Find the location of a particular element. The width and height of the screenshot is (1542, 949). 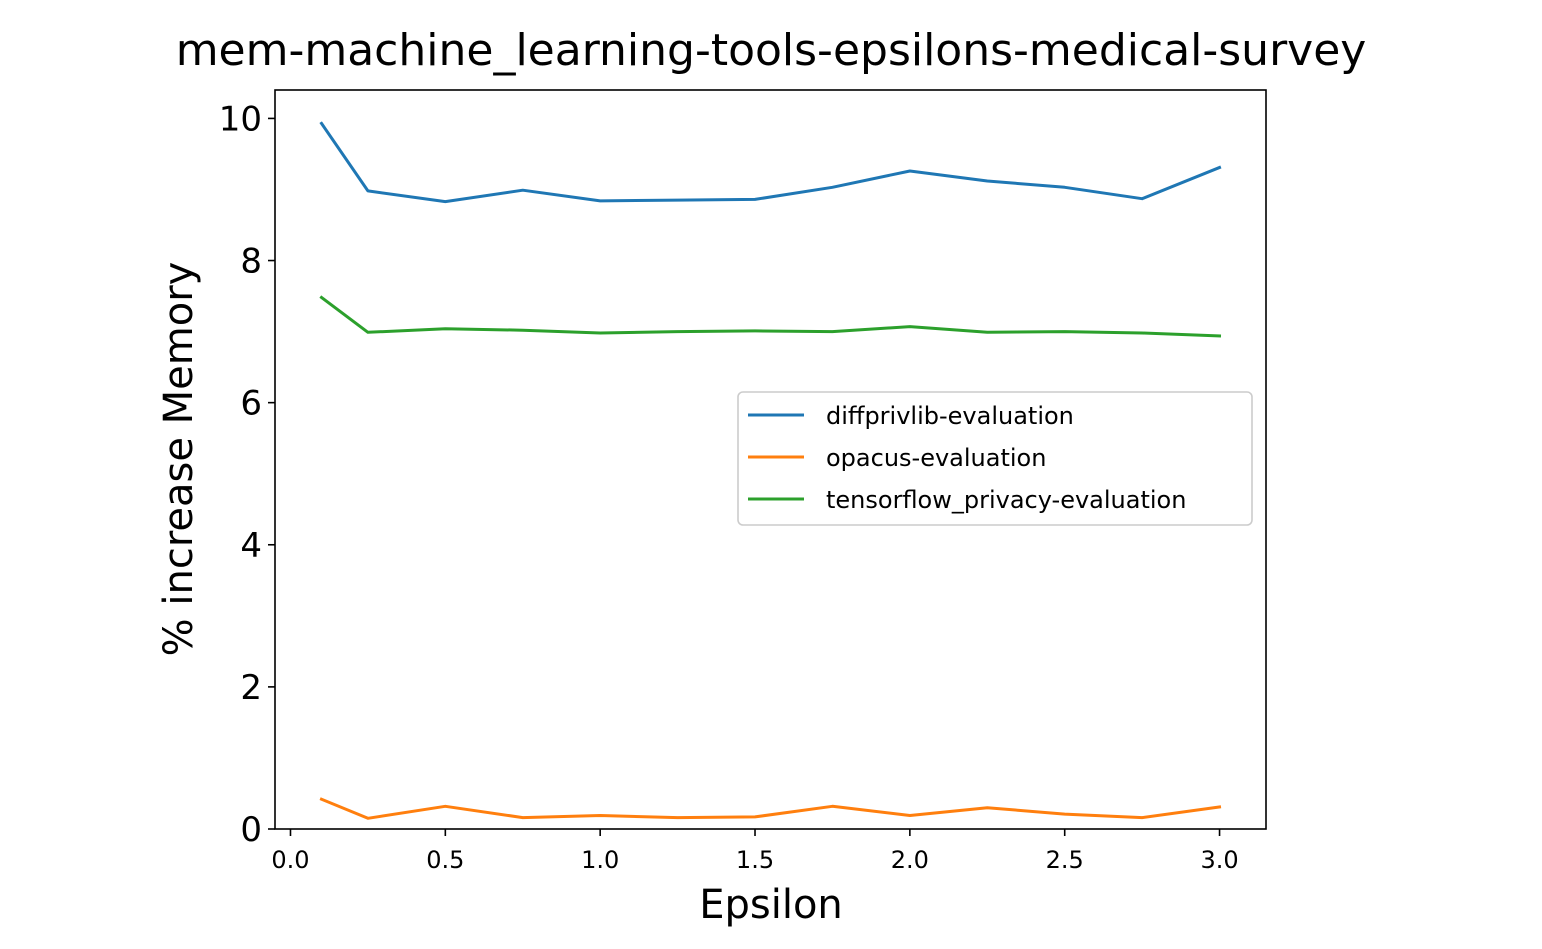

x-tick-label: 0.0 is located at coordinates (290, 860).